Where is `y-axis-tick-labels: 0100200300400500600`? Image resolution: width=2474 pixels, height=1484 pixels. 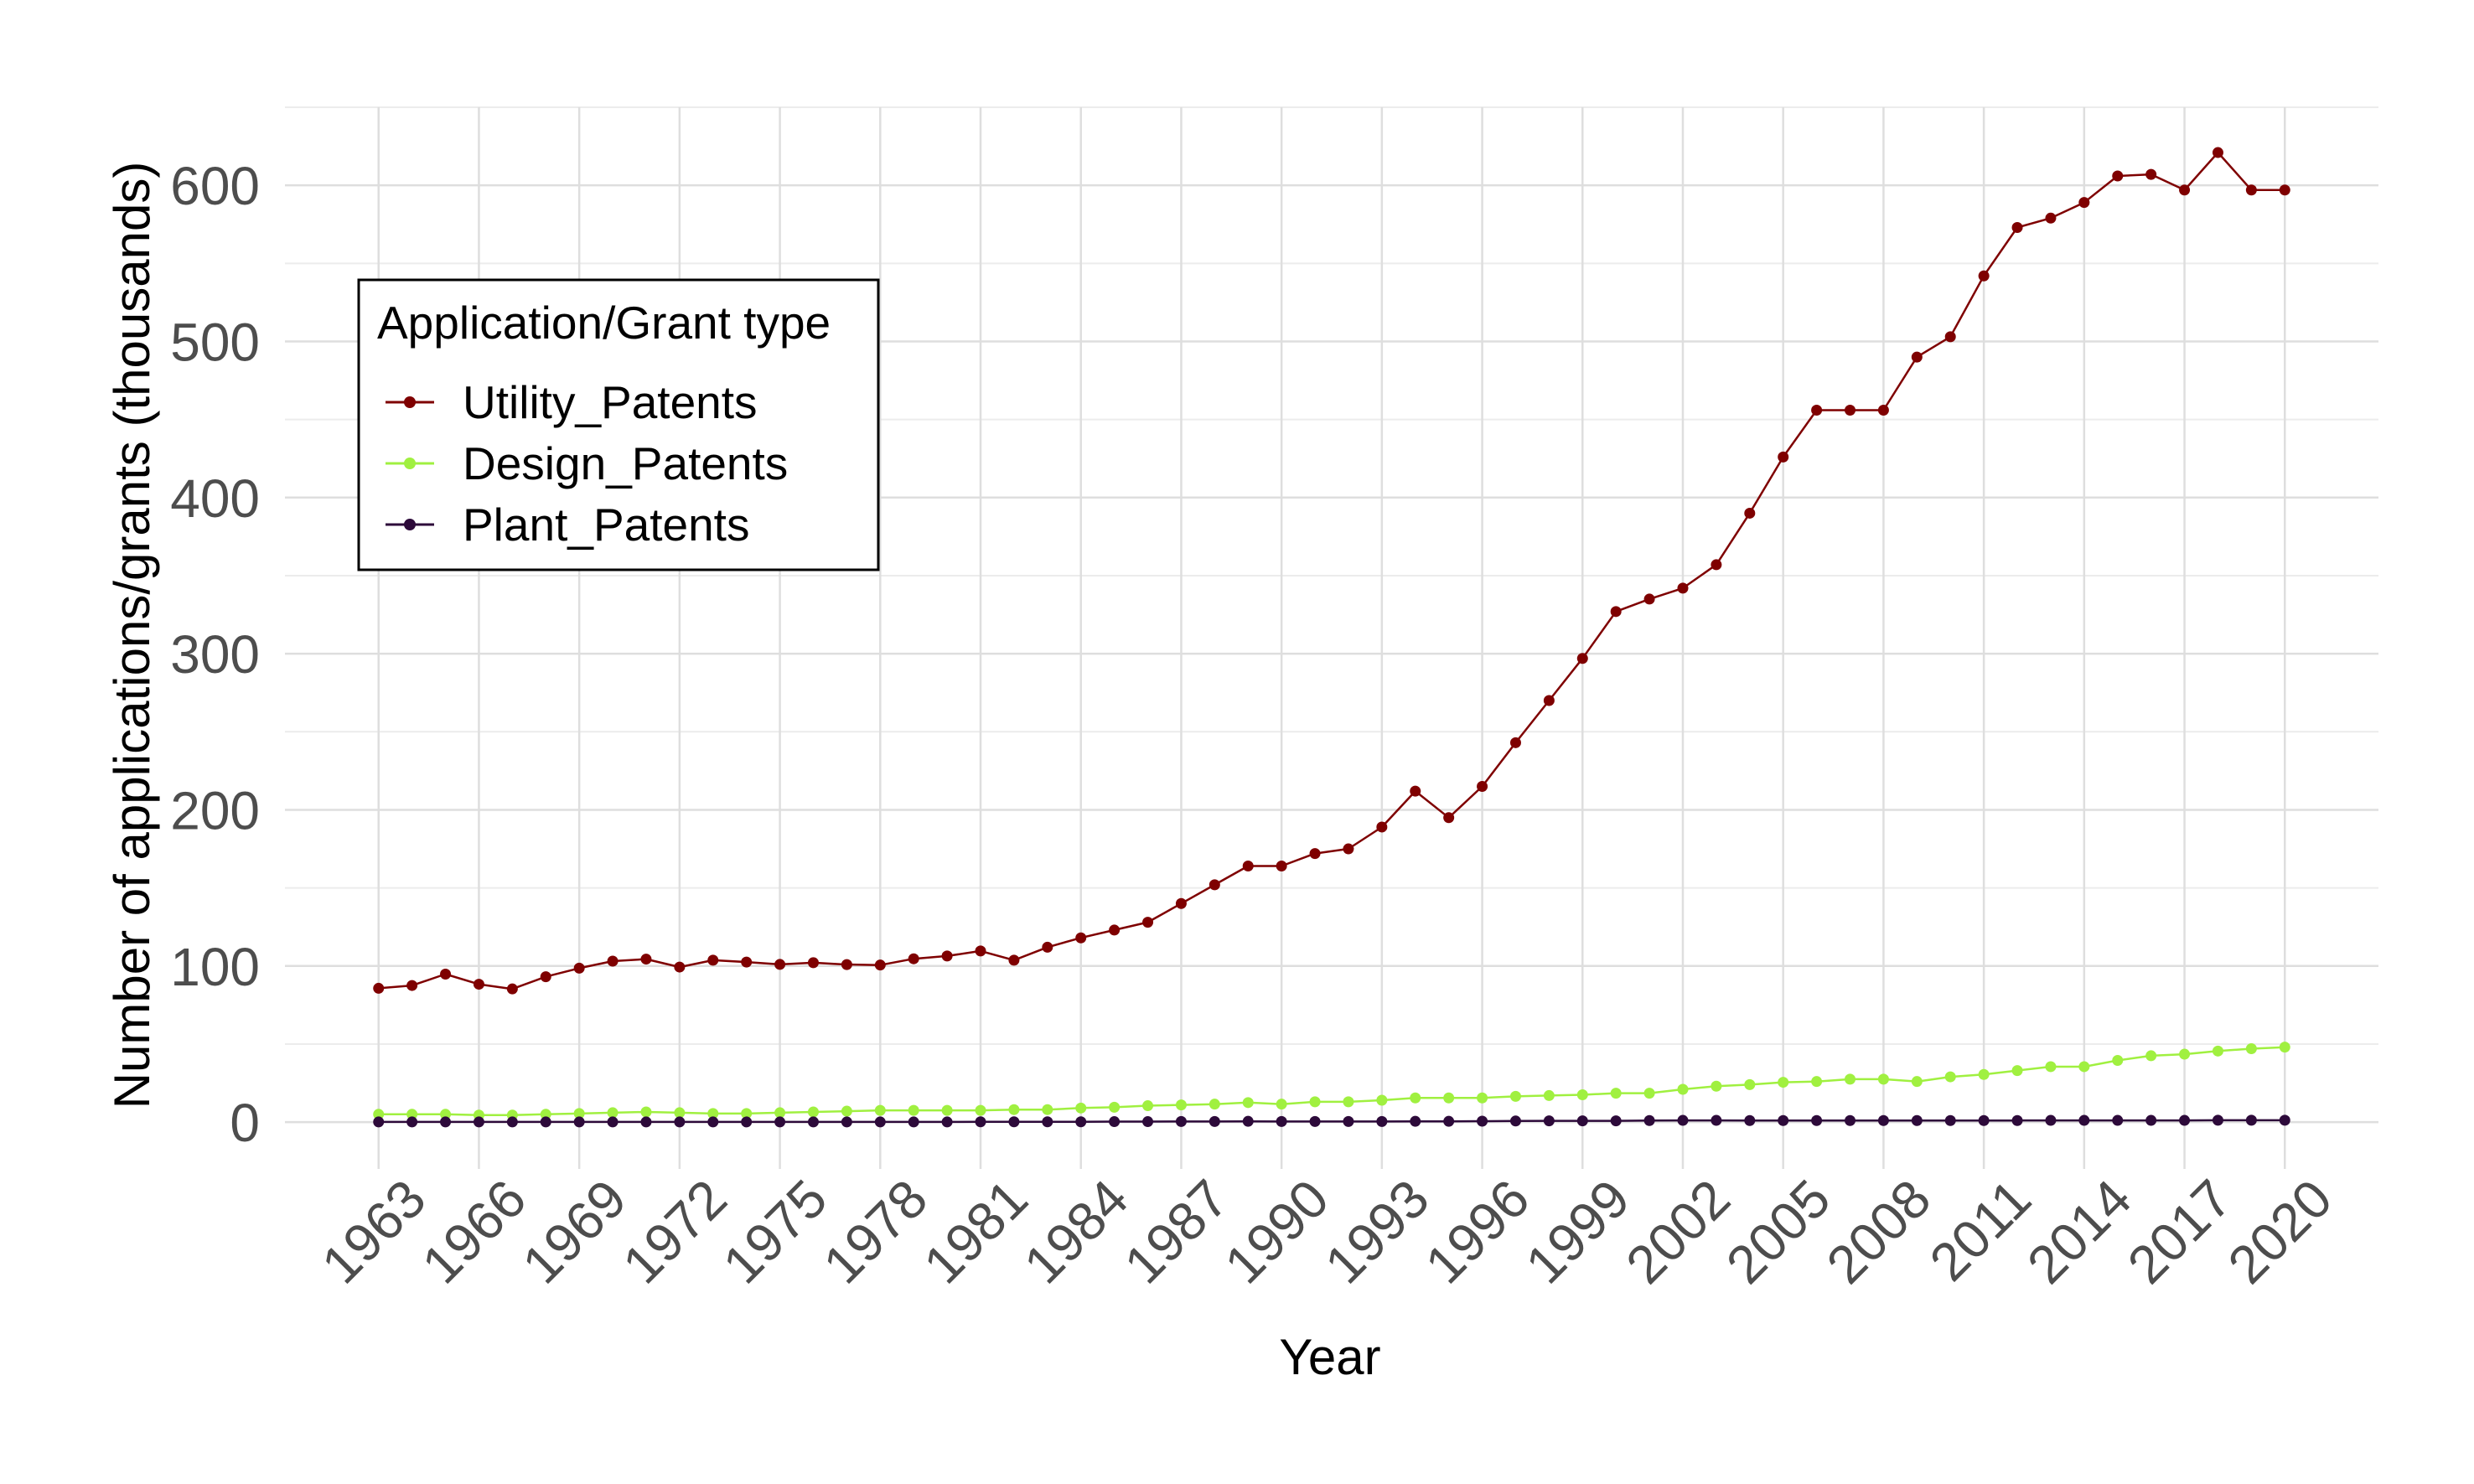
y-axis-tick-labels: 0100200300400500600 is located at coordinates (215, 655).